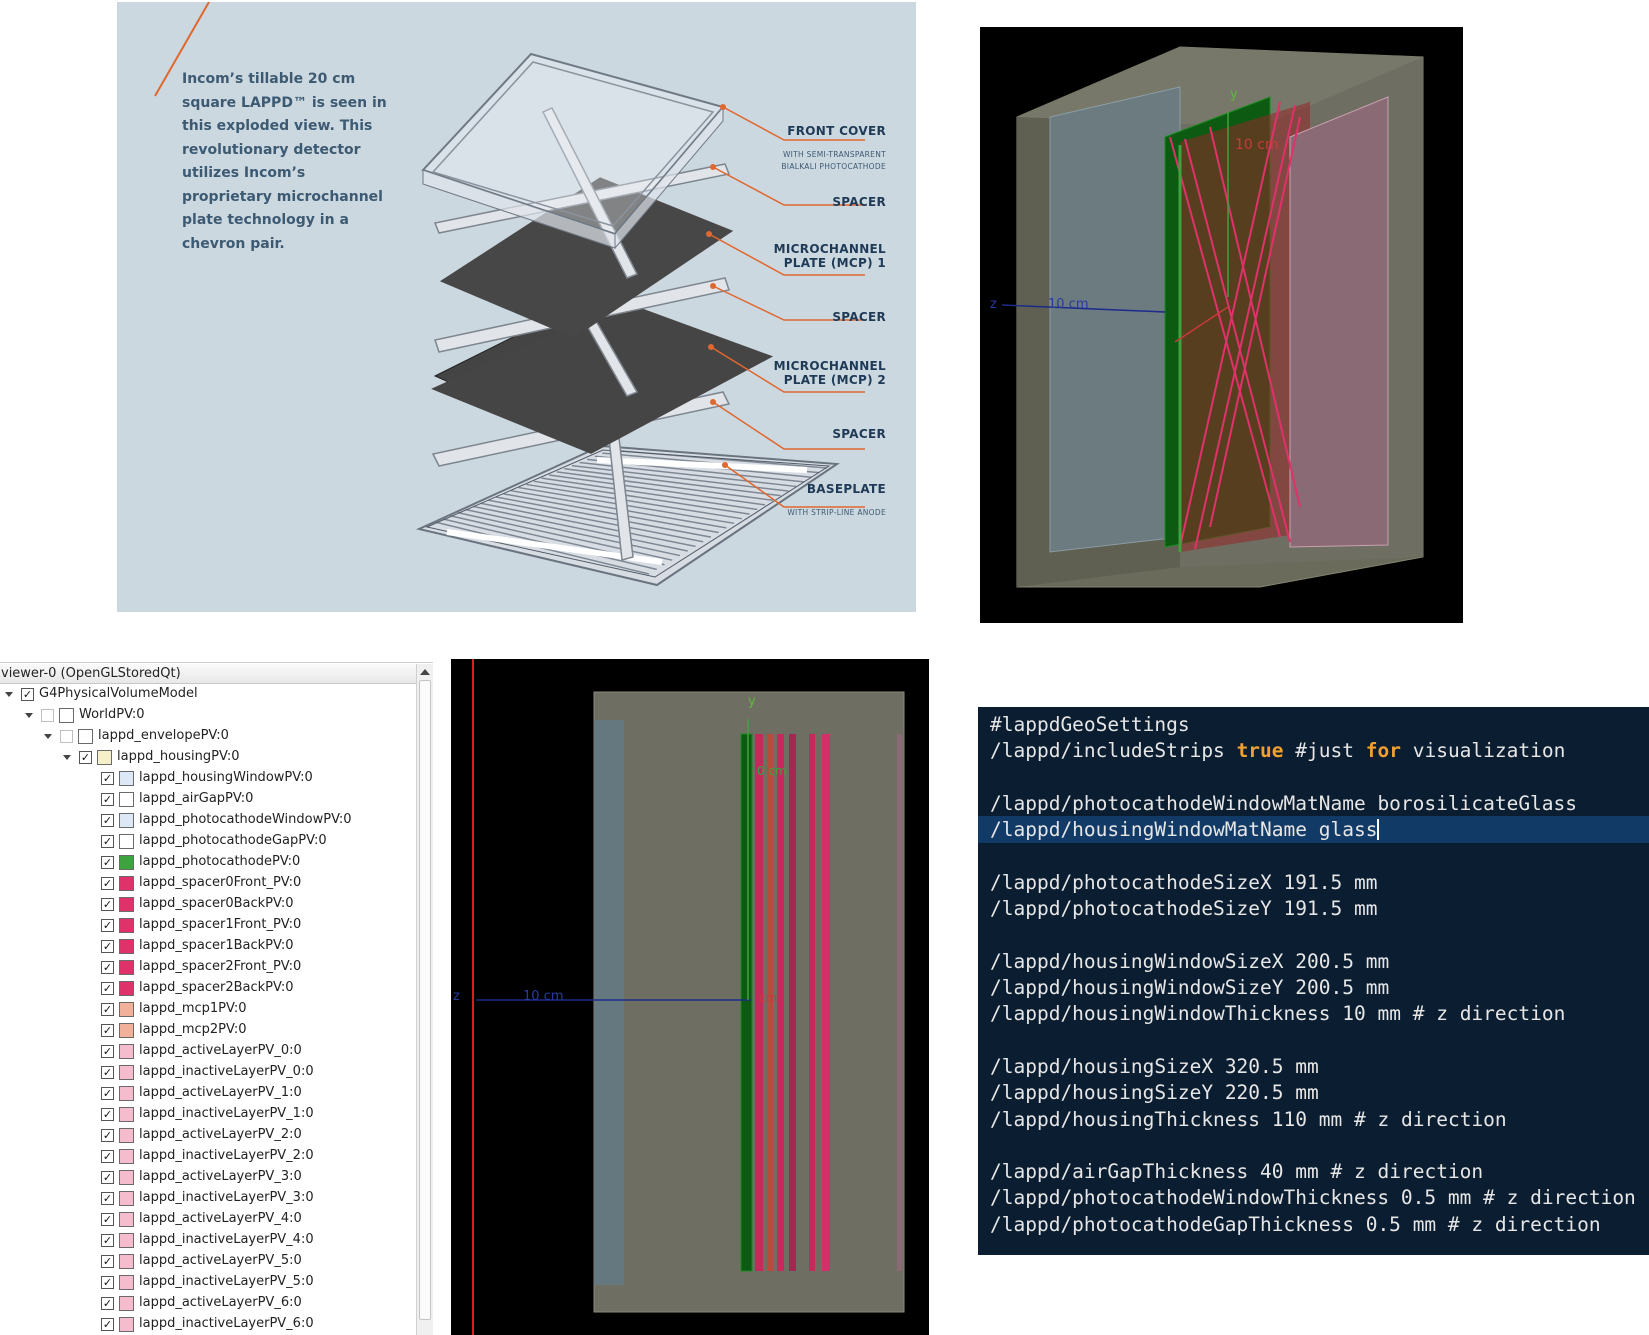 The width and height of the screenshot is (1649, 1335). Describe the element at coordinates (207, 1198) in the screenshot. I see `tree-item: ✓ lappd_inactiveLayerPV_3:0` at that location.